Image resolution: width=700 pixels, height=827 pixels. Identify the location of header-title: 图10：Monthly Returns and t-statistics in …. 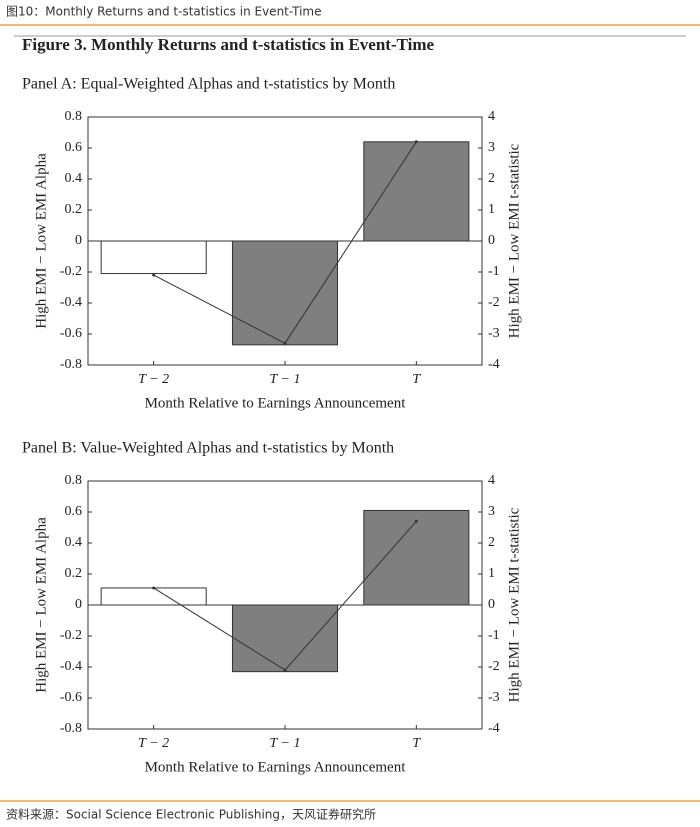
(163, 12).